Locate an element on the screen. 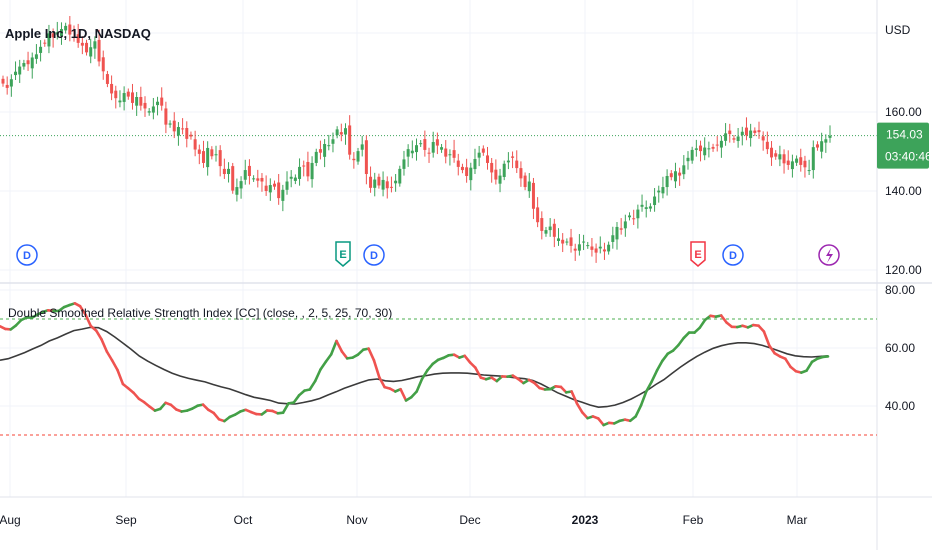  dividend-icon is located at coordinates (733, 255).